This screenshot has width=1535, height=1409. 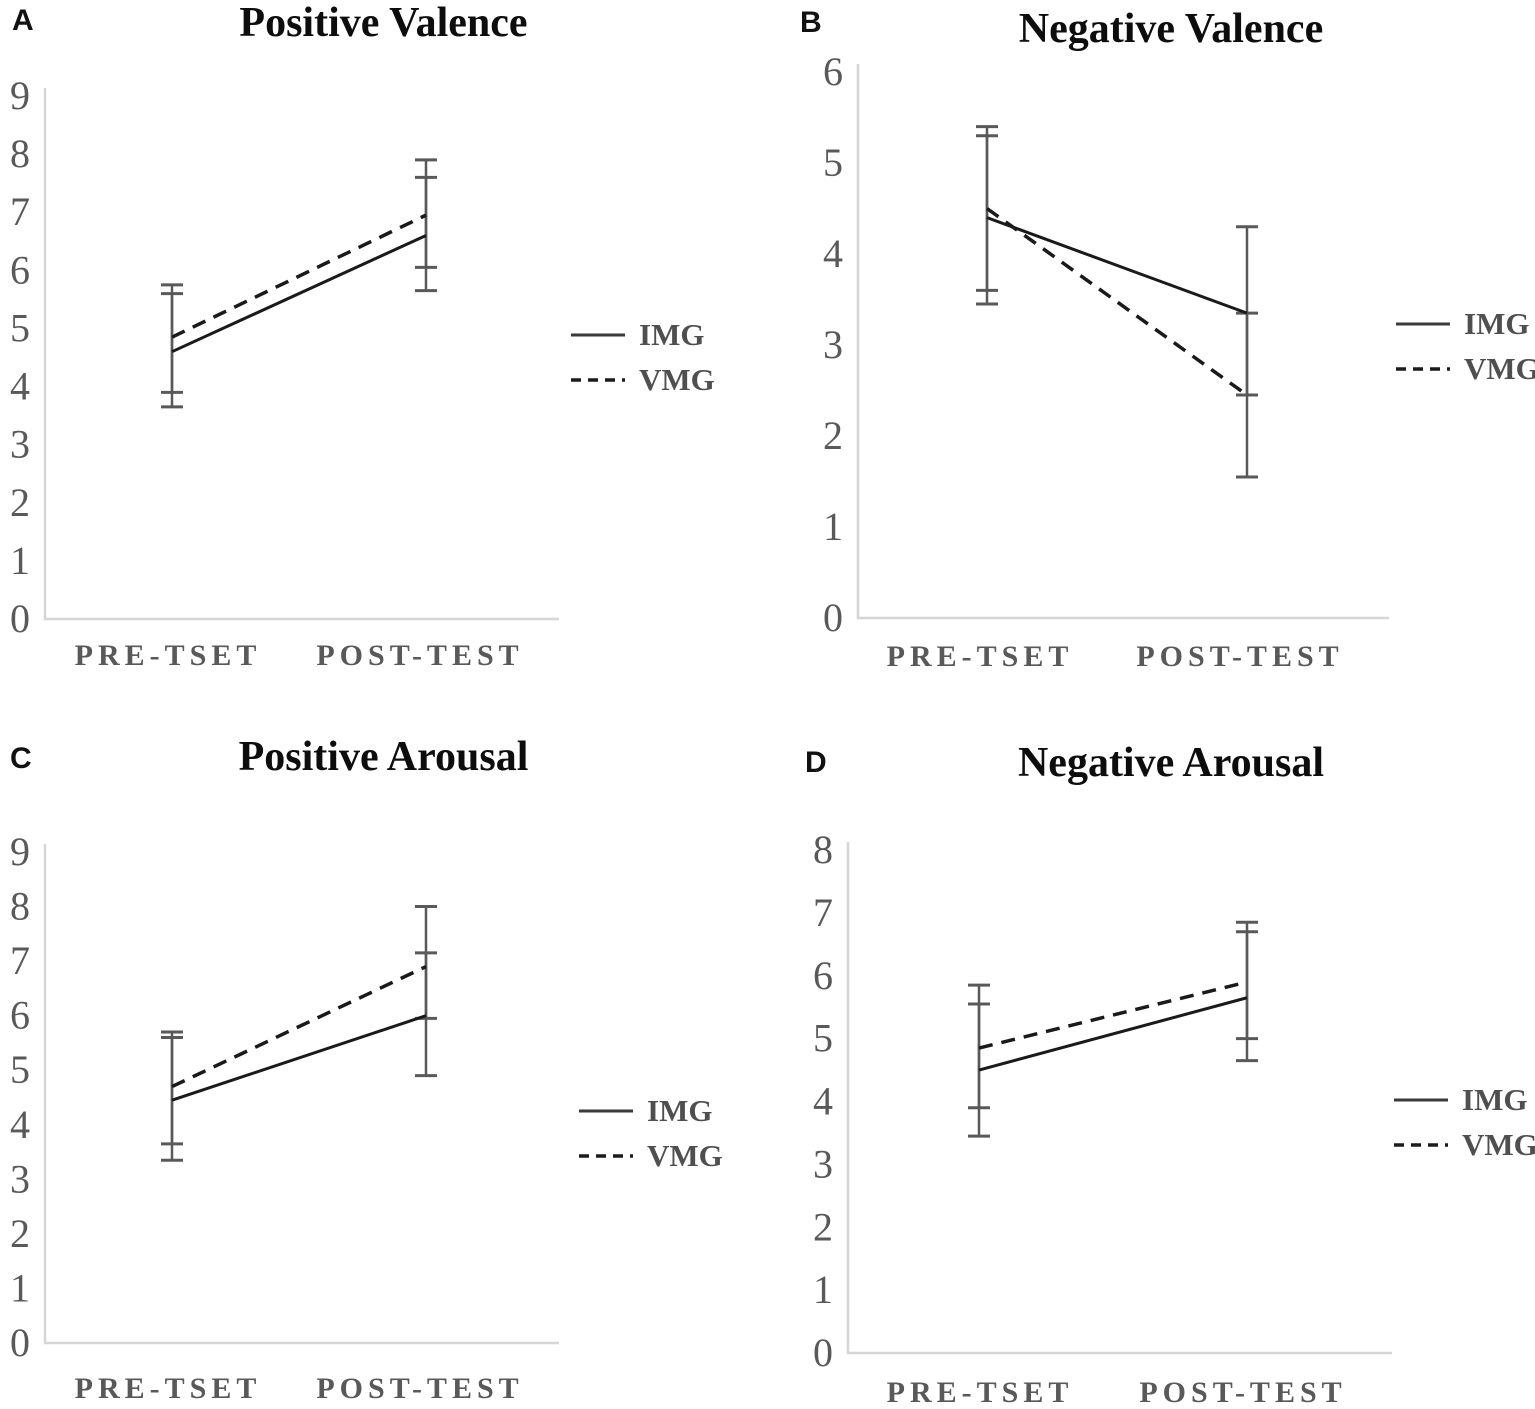 I want to click on x-tick-label-posttest-D: POST-TEST, so click(x=1243, y=1392).